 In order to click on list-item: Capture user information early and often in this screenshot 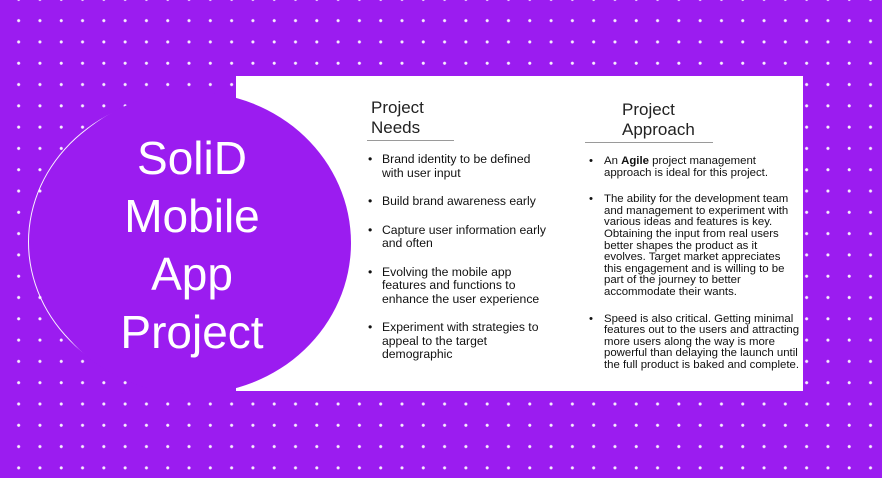, I will do `click(457, 237)`.